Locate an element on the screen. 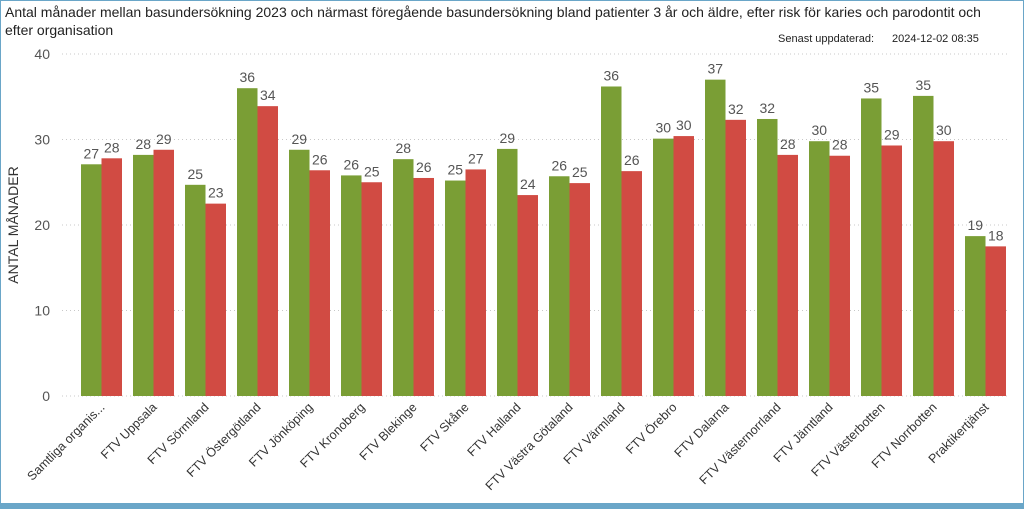 This screenshot has height=509, width=1024. last-updated-value: 2024-12-02 08:35 is located at coordinates (935, 39).